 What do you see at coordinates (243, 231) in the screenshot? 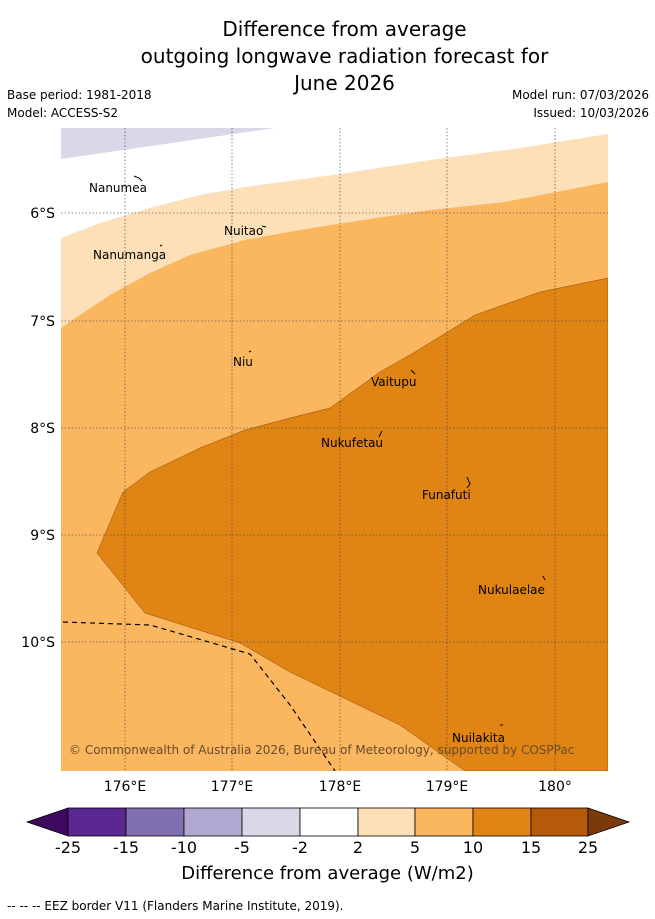
I see `island-label: Nuitao` at bounding box center [243, 231].